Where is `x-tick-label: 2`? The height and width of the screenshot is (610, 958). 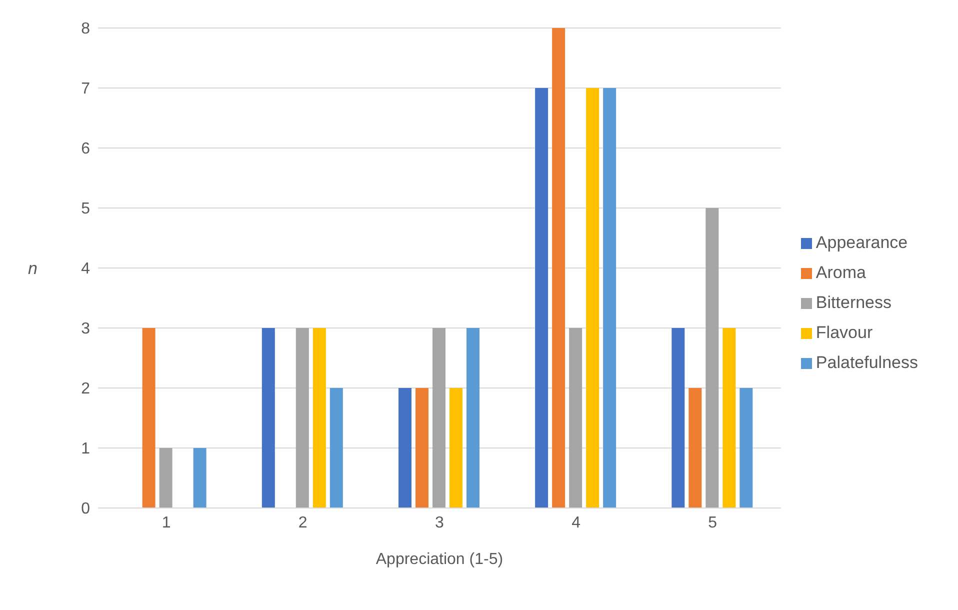
x-tick-label: 2 is located at coordinates (303, 523).